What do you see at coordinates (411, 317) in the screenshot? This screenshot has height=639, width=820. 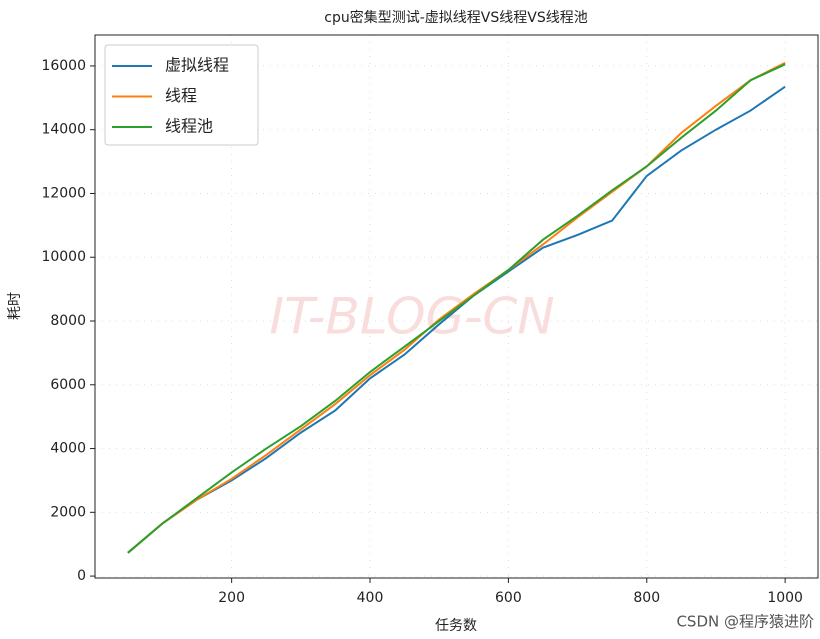 I see `watermark: IT-BLOG-CN` at bounding box center [411, 317].